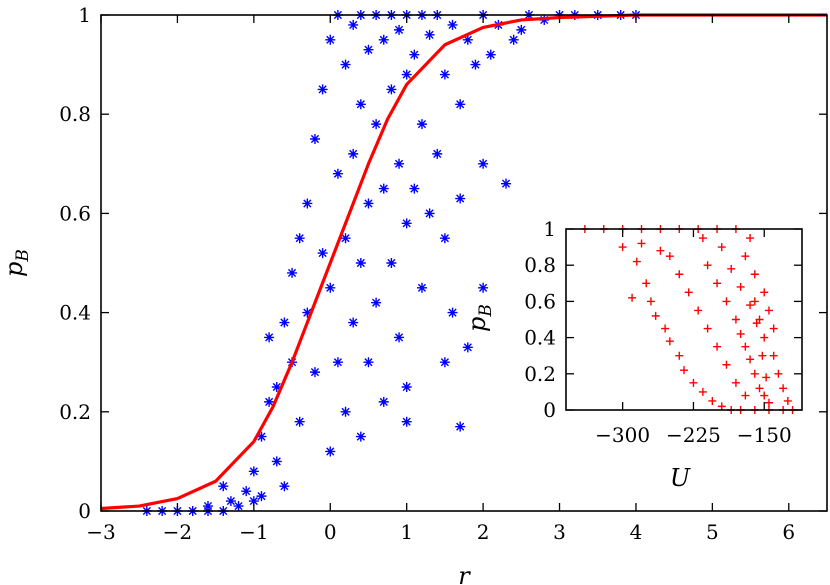 This screenshot has height=585, width=830. What do you see at coordinates (483, 532) in the screenshot?
I see `main-x-tick-label: 2` at bounding box center [483, 532].